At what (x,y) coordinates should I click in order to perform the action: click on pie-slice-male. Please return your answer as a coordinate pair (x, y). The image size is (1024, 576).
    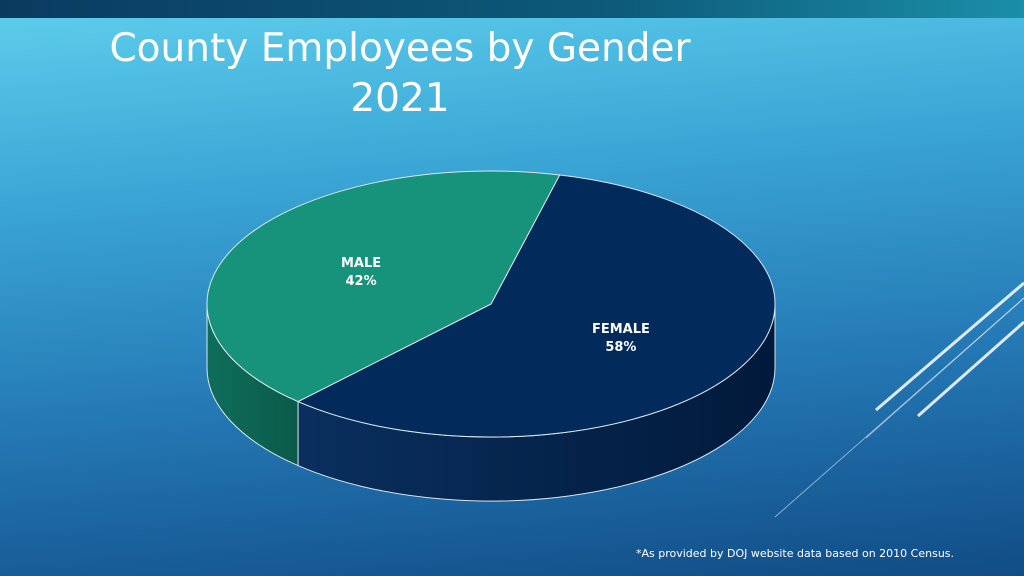
    Looking at the image, I should click on (383, 286).